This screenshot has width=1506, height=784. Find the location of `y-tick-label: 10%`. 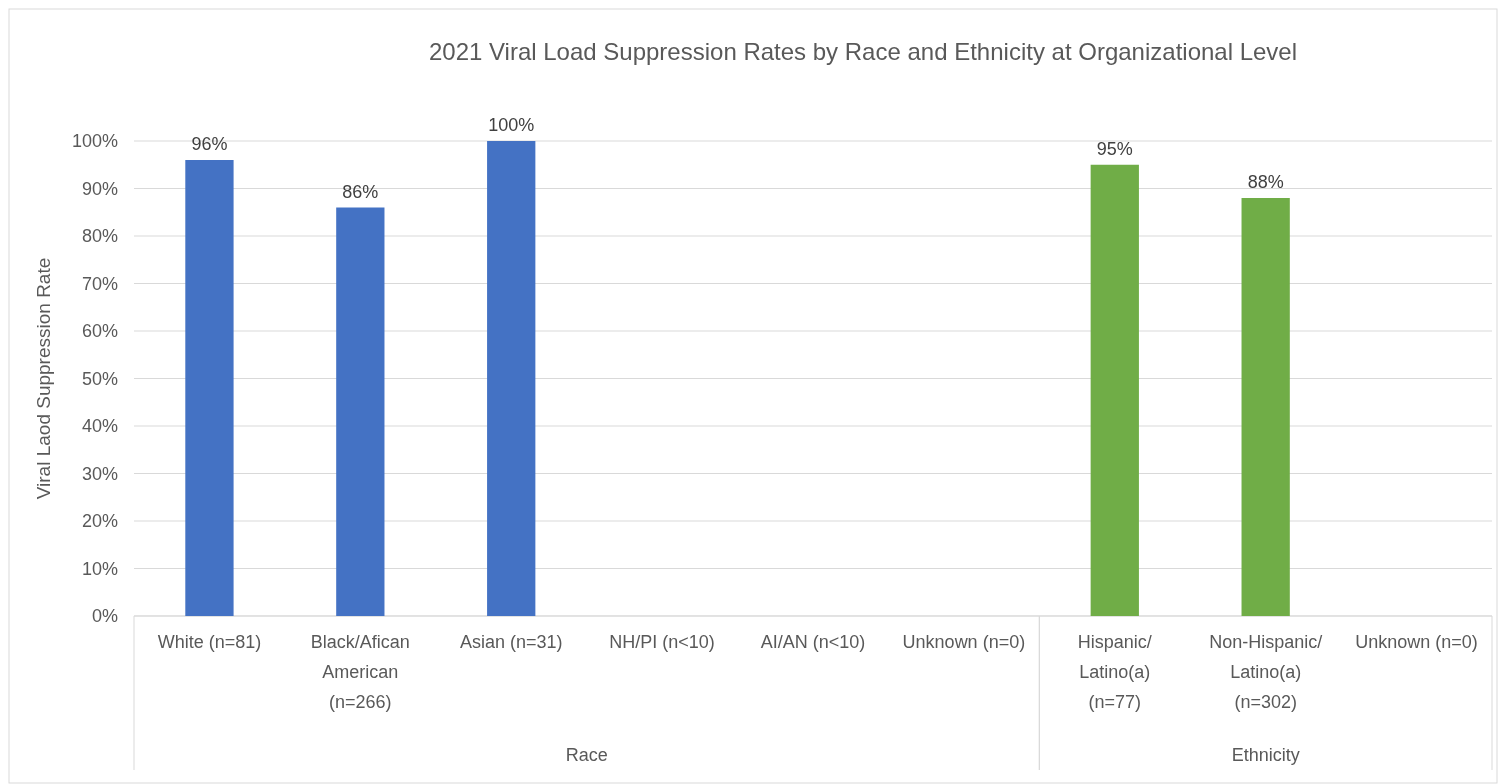

y-tick-label: 10% is located at coordinates (99, 568).